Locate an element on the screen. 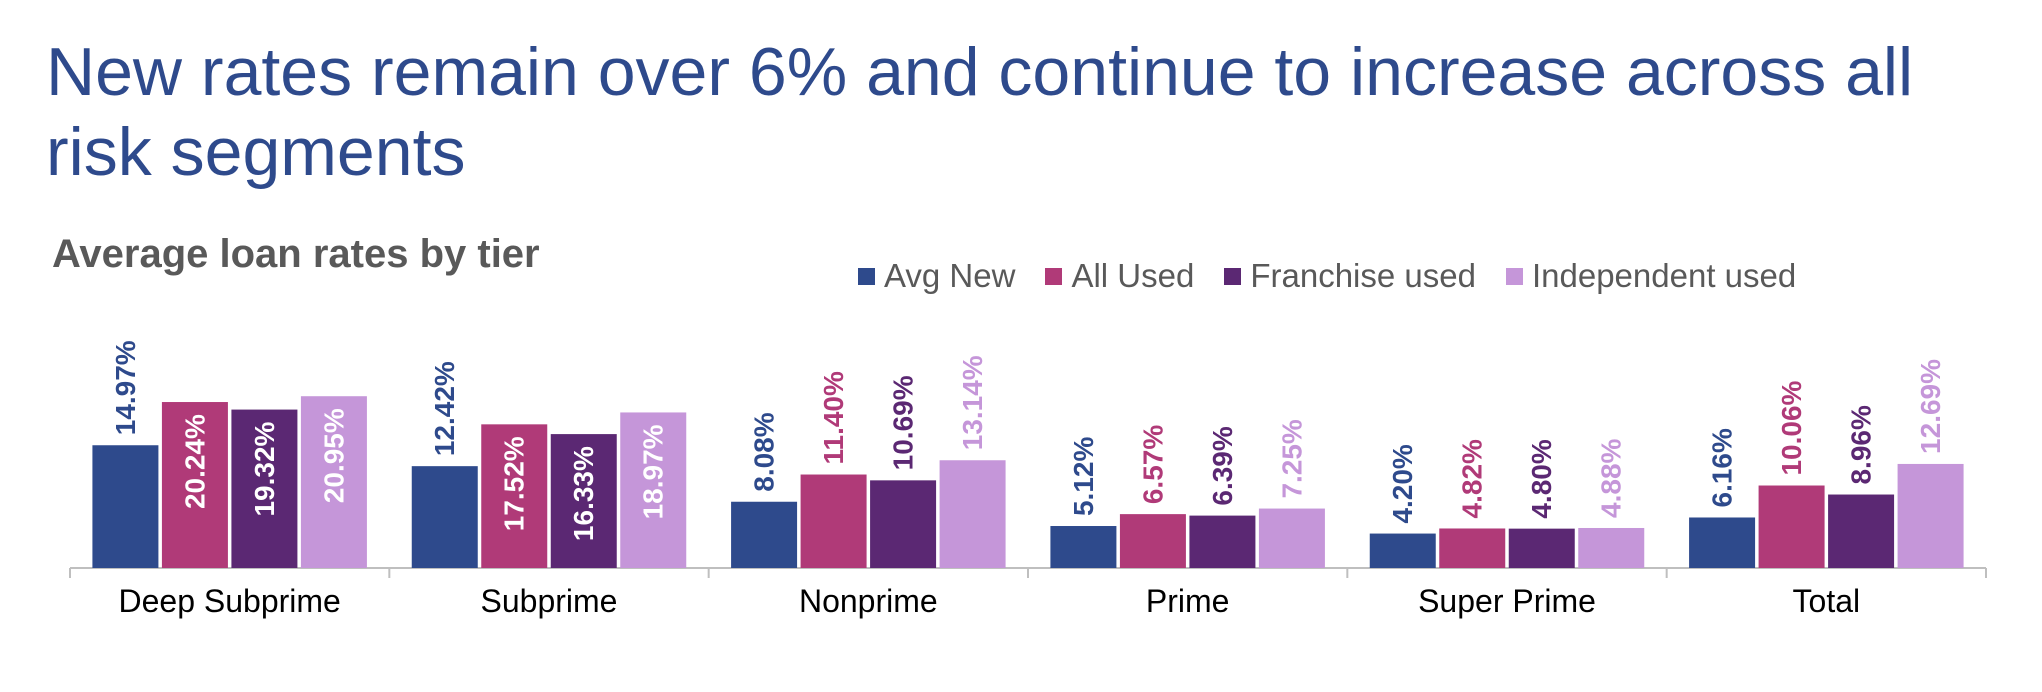  legend-label-avg-new: Avg New is located at coordinates (950, 275).